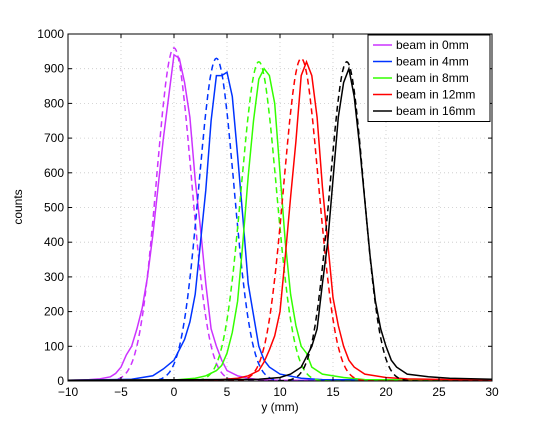  I want to click on x-tick-label: 0, so click(174, 392).